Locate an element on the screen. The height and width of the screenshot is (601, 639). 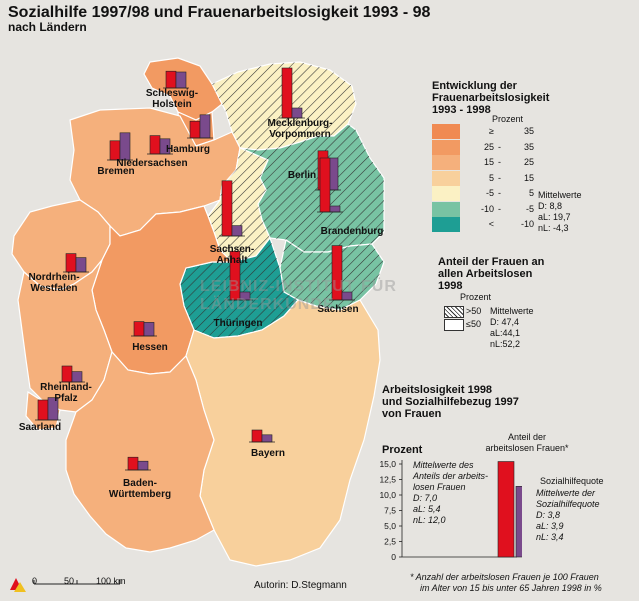
scale-bar is located at coordinates (65, 585).